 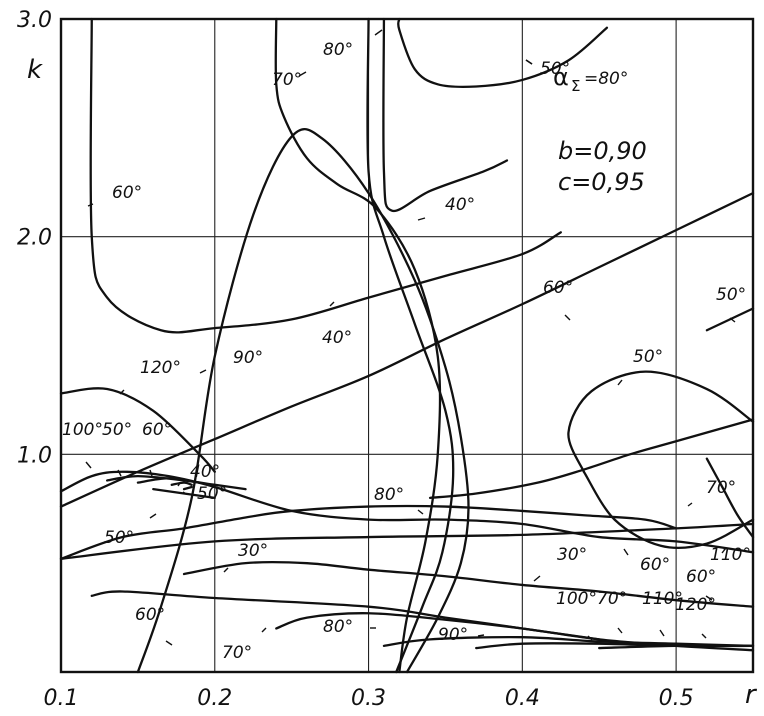 I want to click on curve-label-26: 90°, so click(x=453, y=635).